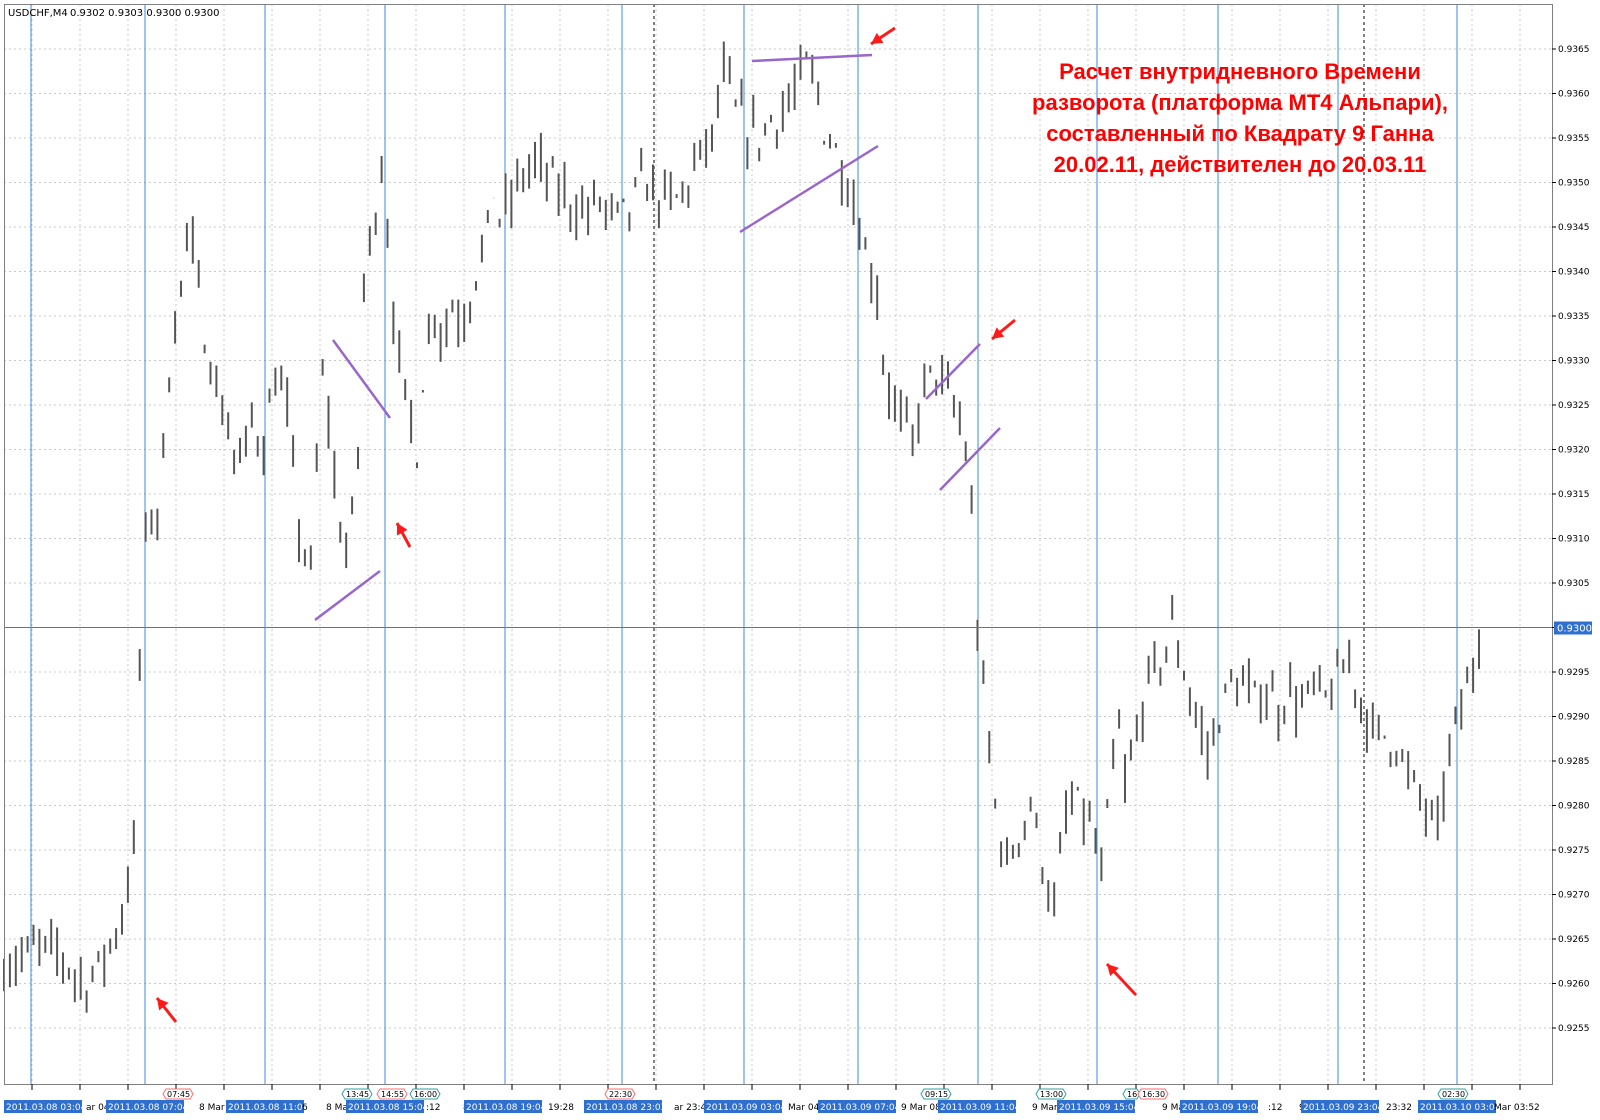  I want to click on time-marker-label: 09:15, so click(936, 1094).